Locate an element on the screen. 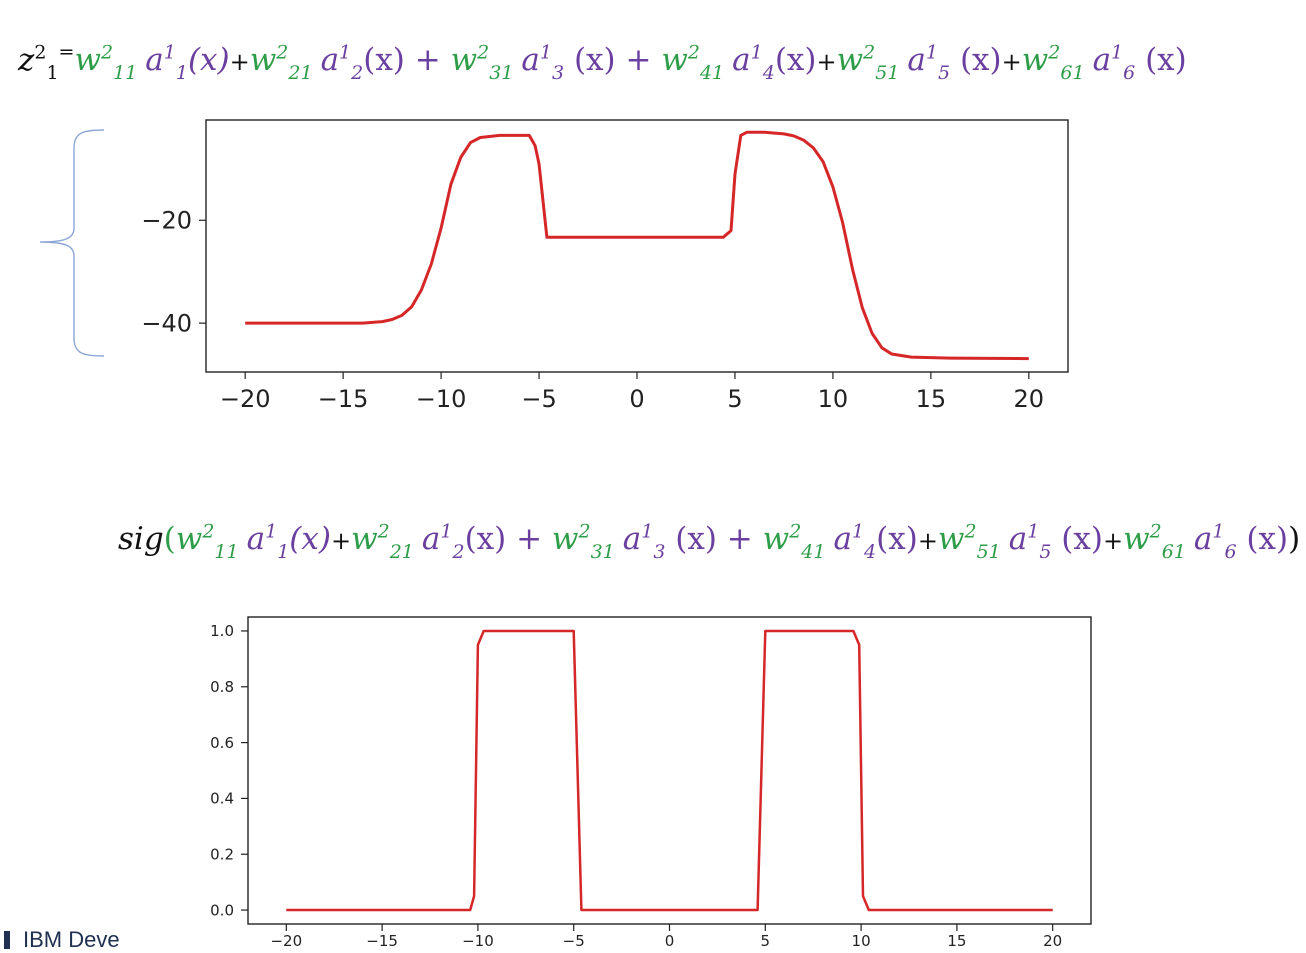  y-tick-label: 0.2 is located at coordinates (222, 854).